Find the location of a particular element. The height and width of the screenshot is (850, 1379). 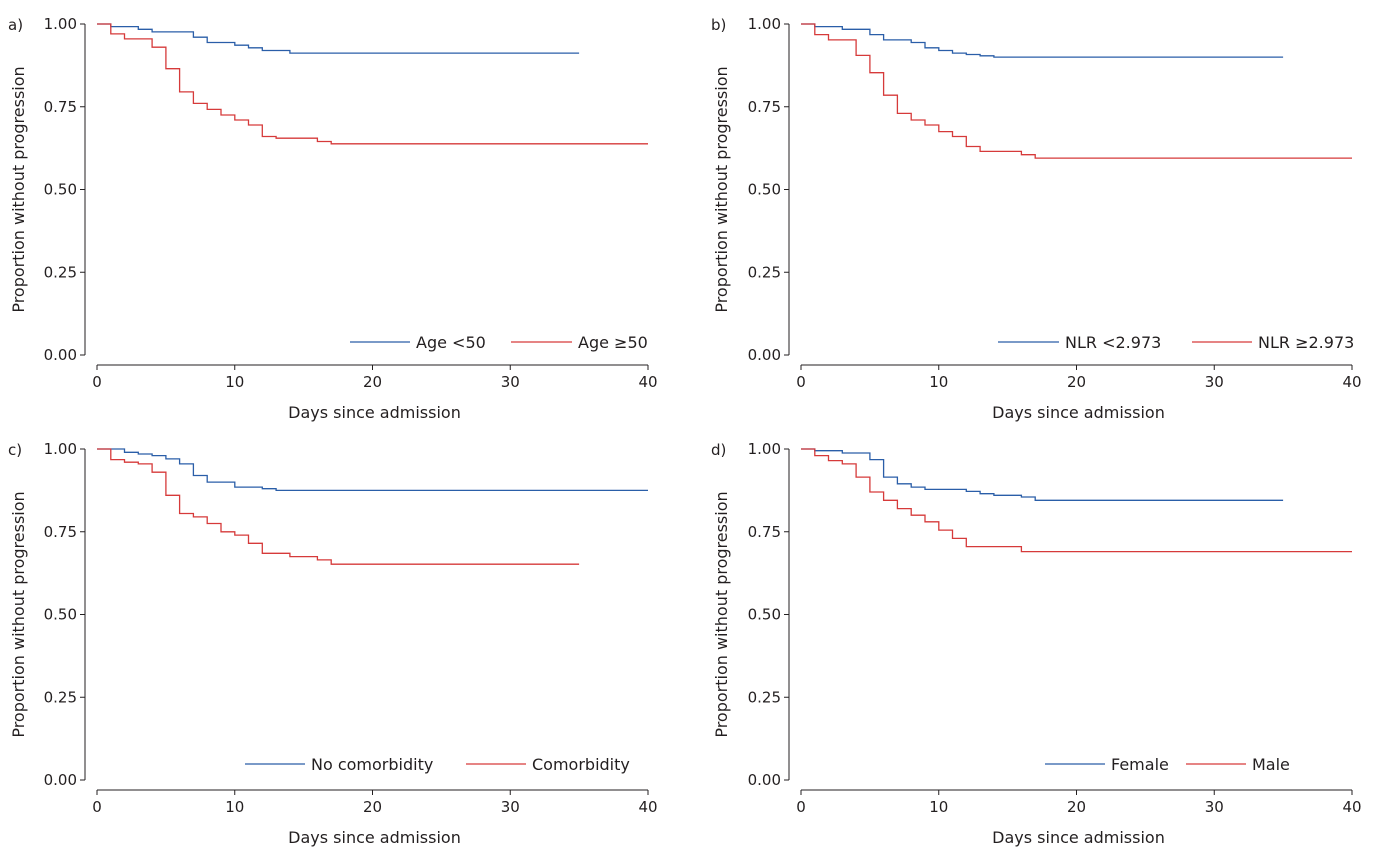

legend-label: Male is located at coordinates (1271, 764).